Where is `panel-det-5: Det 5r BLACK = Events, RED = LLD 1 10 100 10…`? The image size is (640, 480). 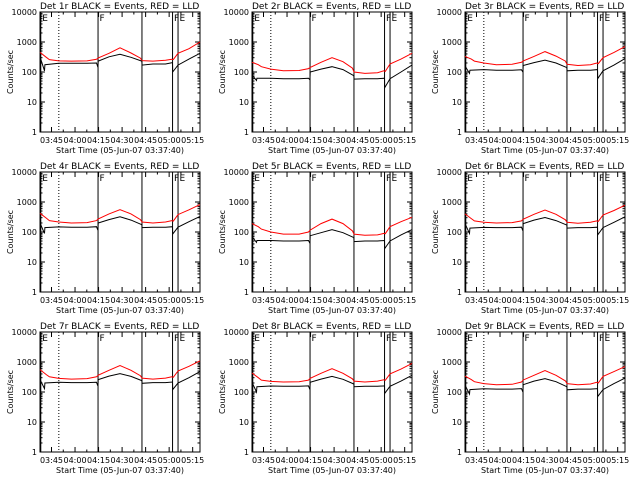
panel-det-5: Det 5r BLACK = Events, RED = LLD 1 10 100 10… is located at coordinates (317, 238).